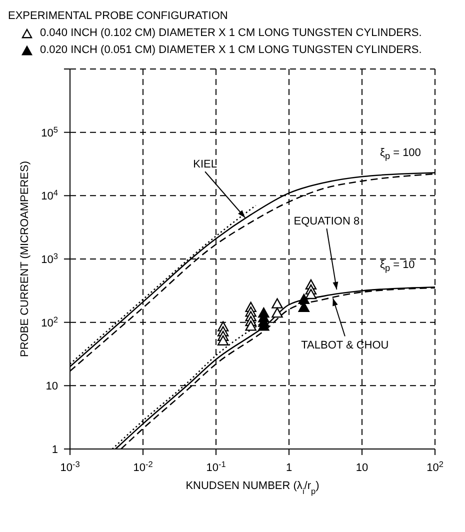 The width and height of the screenshot is (465, 532). I want to click on y-axis-title: PROBE CURRENT (MICROAMPERES), so click(25, 259).